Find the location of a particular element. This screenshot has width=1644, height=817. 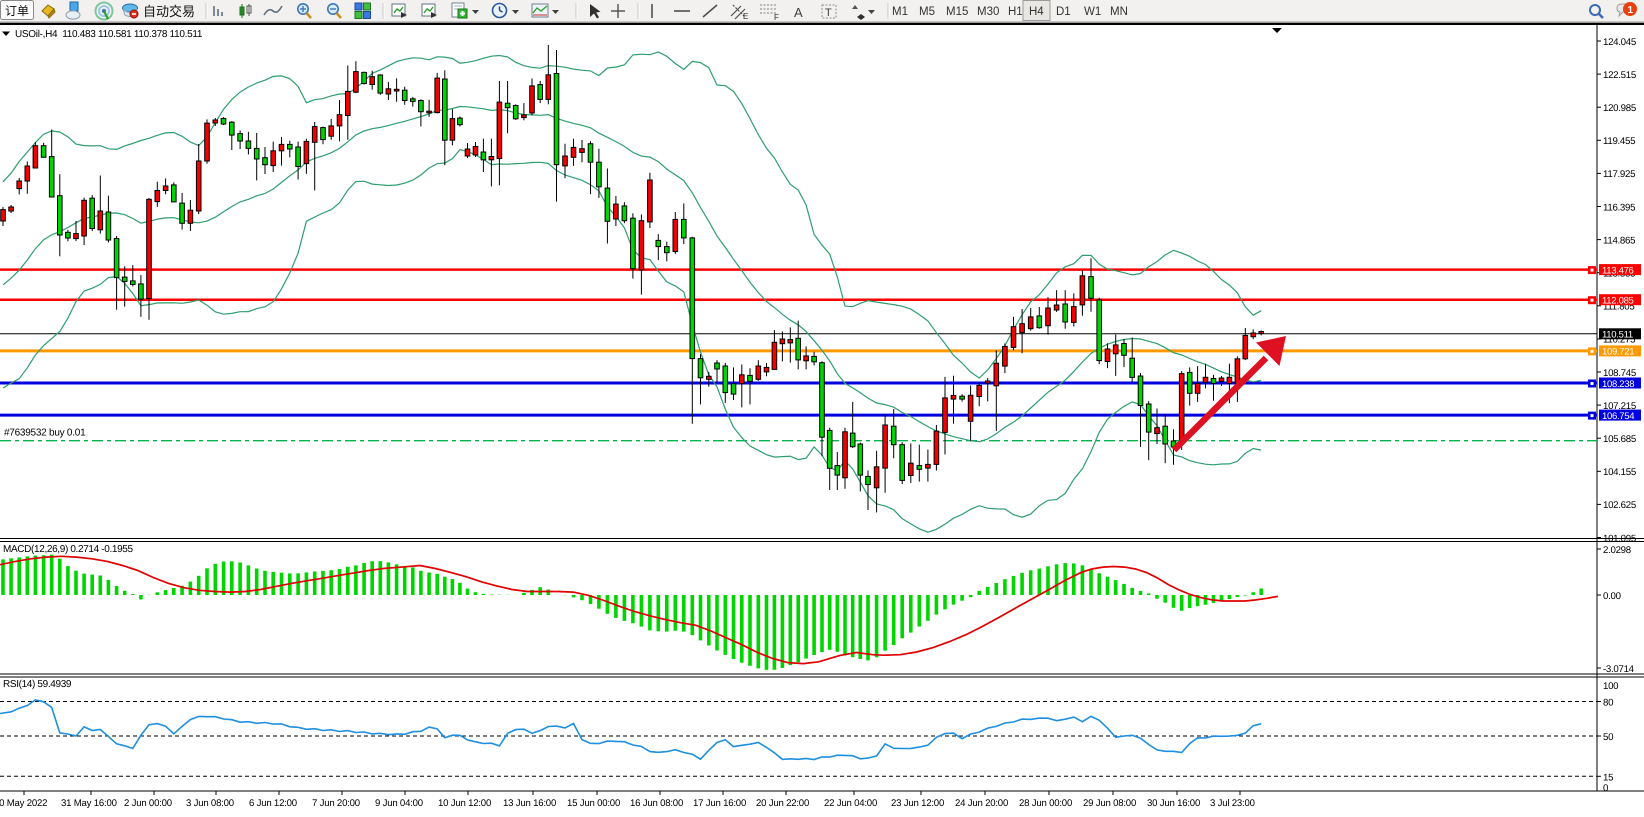

svg-text: 29 Jun 08:00 is located at coordinates (1109, 803).